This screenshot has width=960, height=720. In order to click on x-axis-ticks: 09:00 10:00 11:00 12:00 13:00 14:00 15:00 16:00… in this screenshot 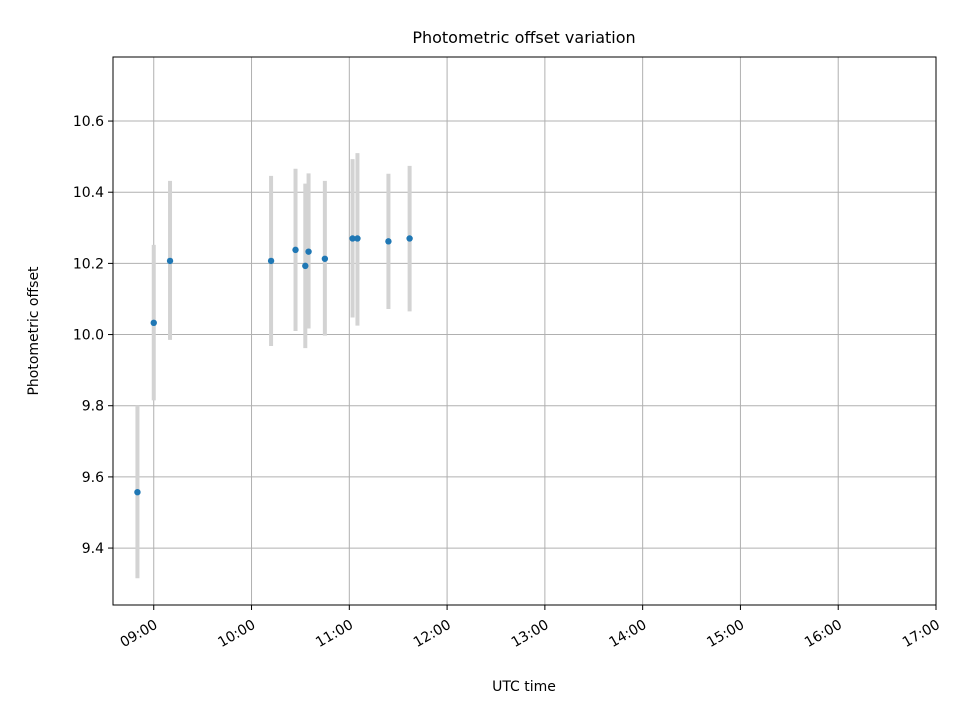, I will do `click(530, 628)`.